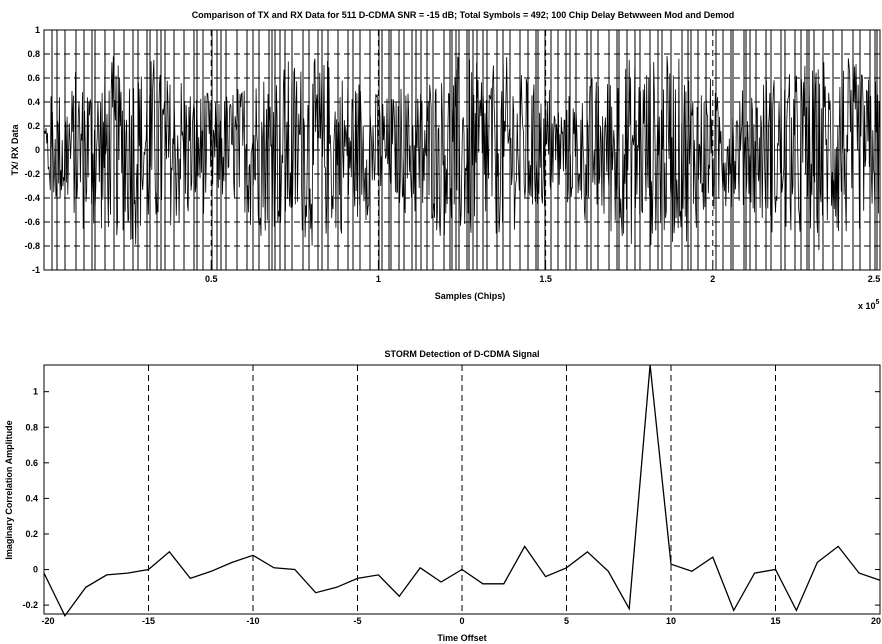  What do you see at coordinates (37, 30) in the screenshot?
I see `top-y-tick-label: 1` at bounding box center [37, 30].